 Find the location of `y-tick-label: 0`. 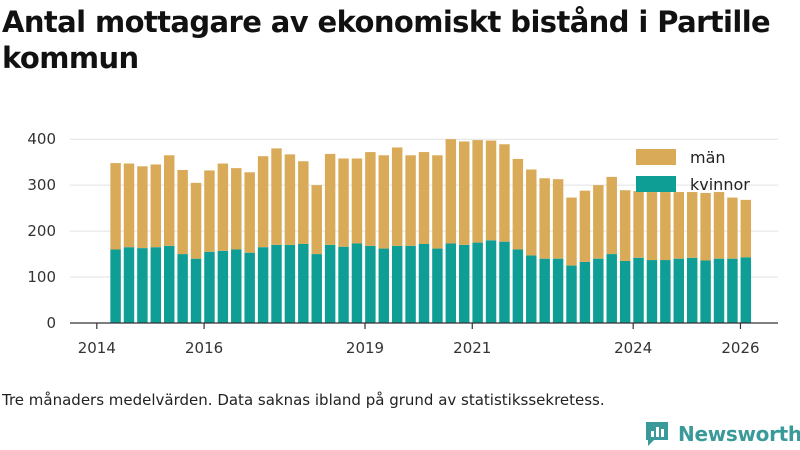

y-tick-label: 0 is located at coordinates (51, 323).